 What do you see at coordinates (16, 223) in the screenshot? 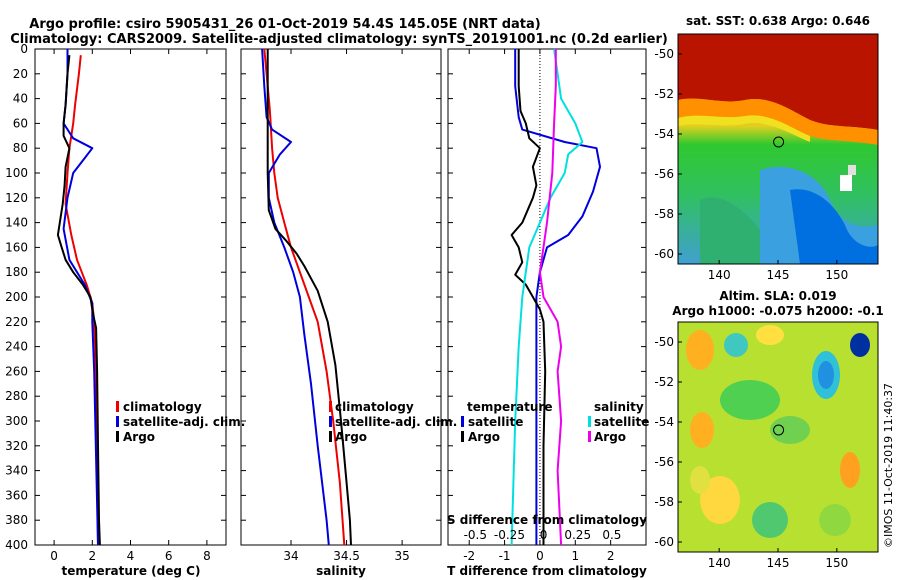
I see `depth-tick-label: 140` at bounding box center [16, 223].